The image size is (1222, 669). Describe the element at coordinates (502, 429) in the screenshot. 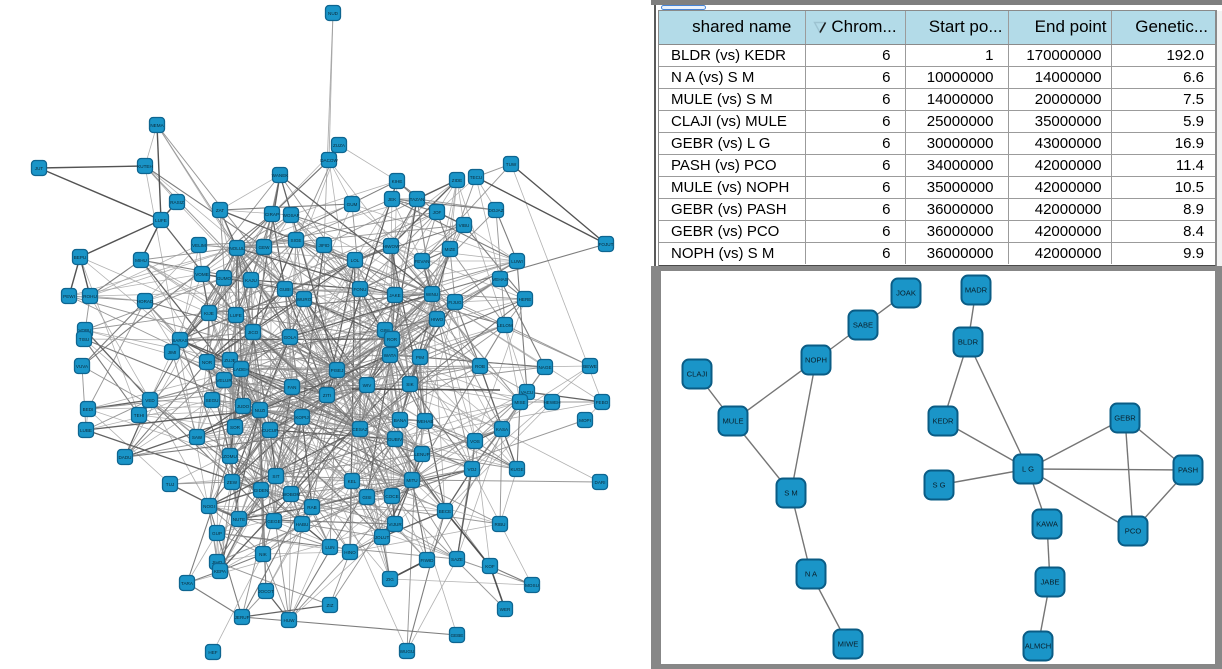

I see `svg-text: KASA` at that location.